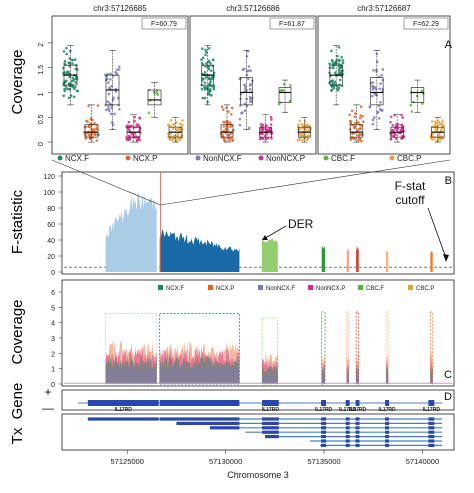  Describe the element at coordinates (343, 158) in the screenshot. I see `legend-label: CBC.F` at that location.